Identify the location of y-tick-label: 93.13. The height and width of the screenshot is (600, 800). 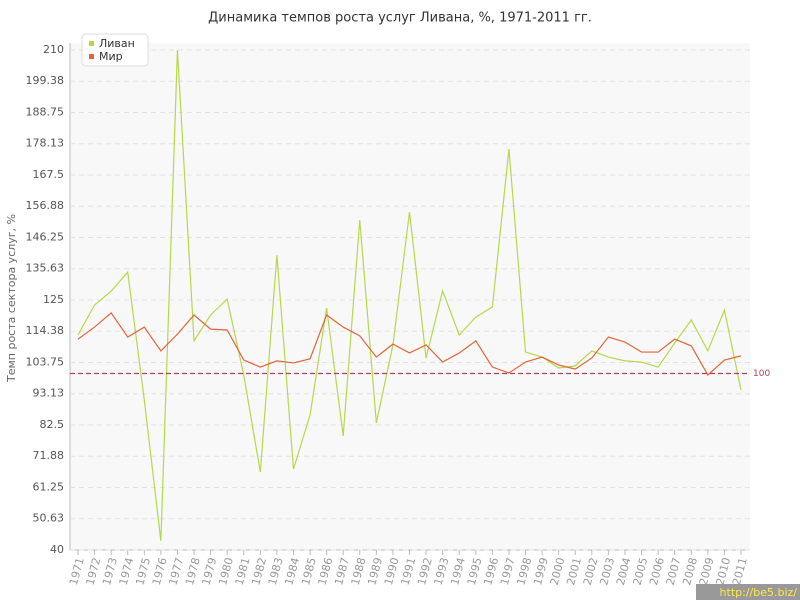
(49, 393).